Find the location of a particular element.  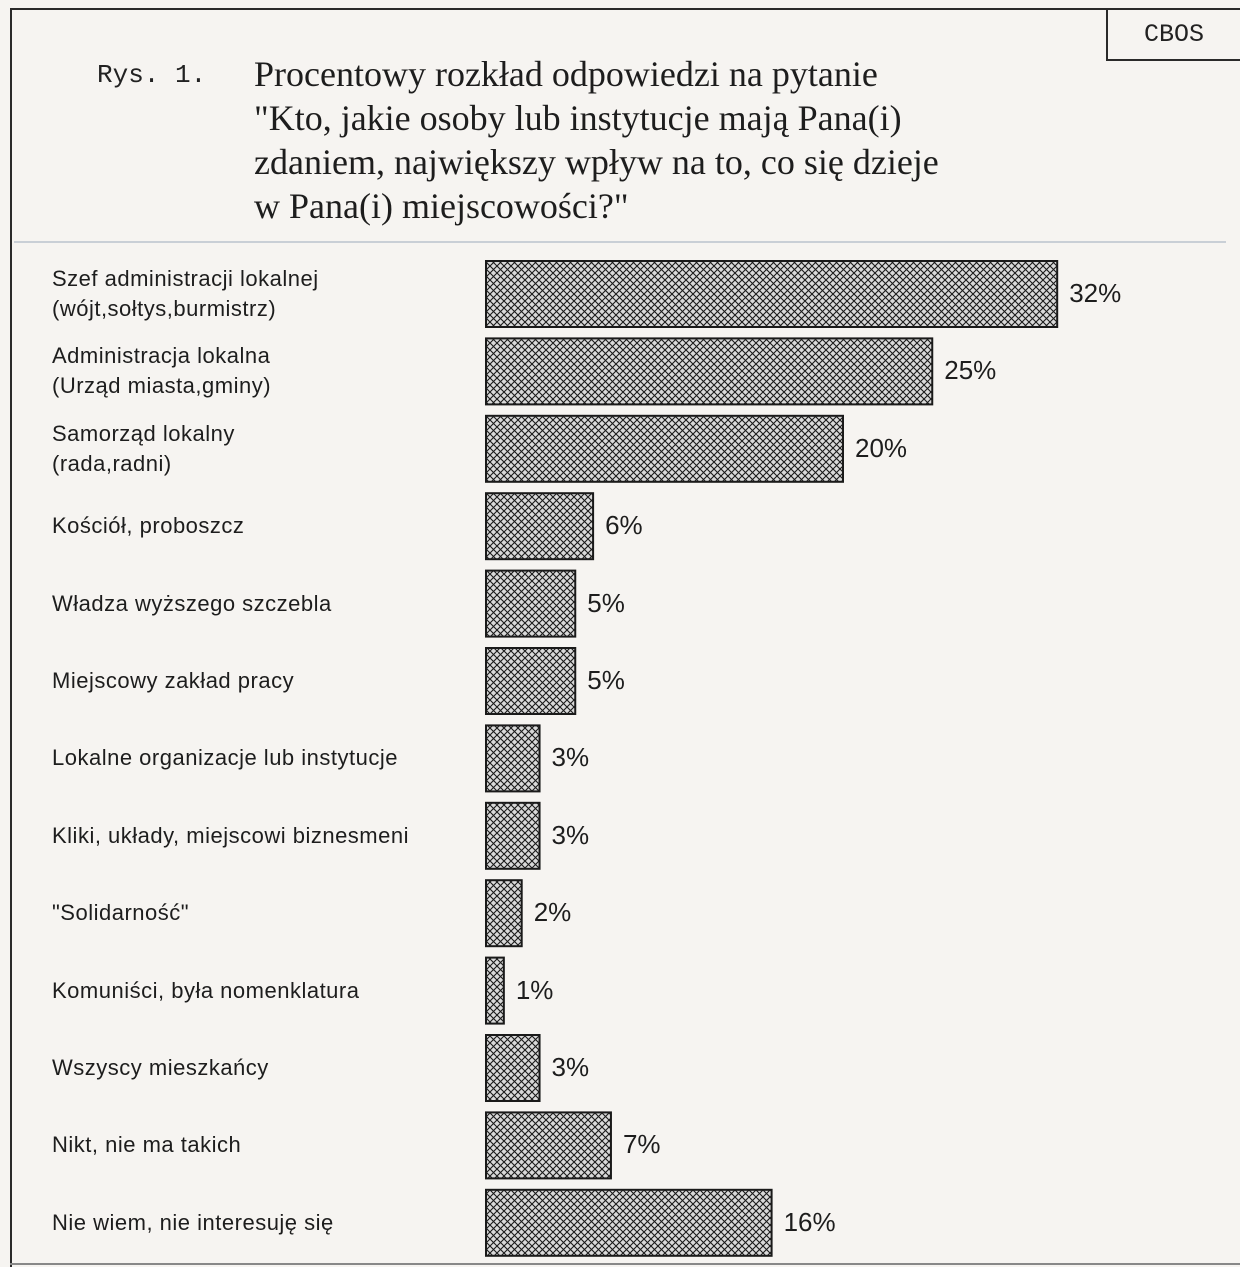

category-label: Komuniści, była nomenklatura is located at coordinates (267, 991).